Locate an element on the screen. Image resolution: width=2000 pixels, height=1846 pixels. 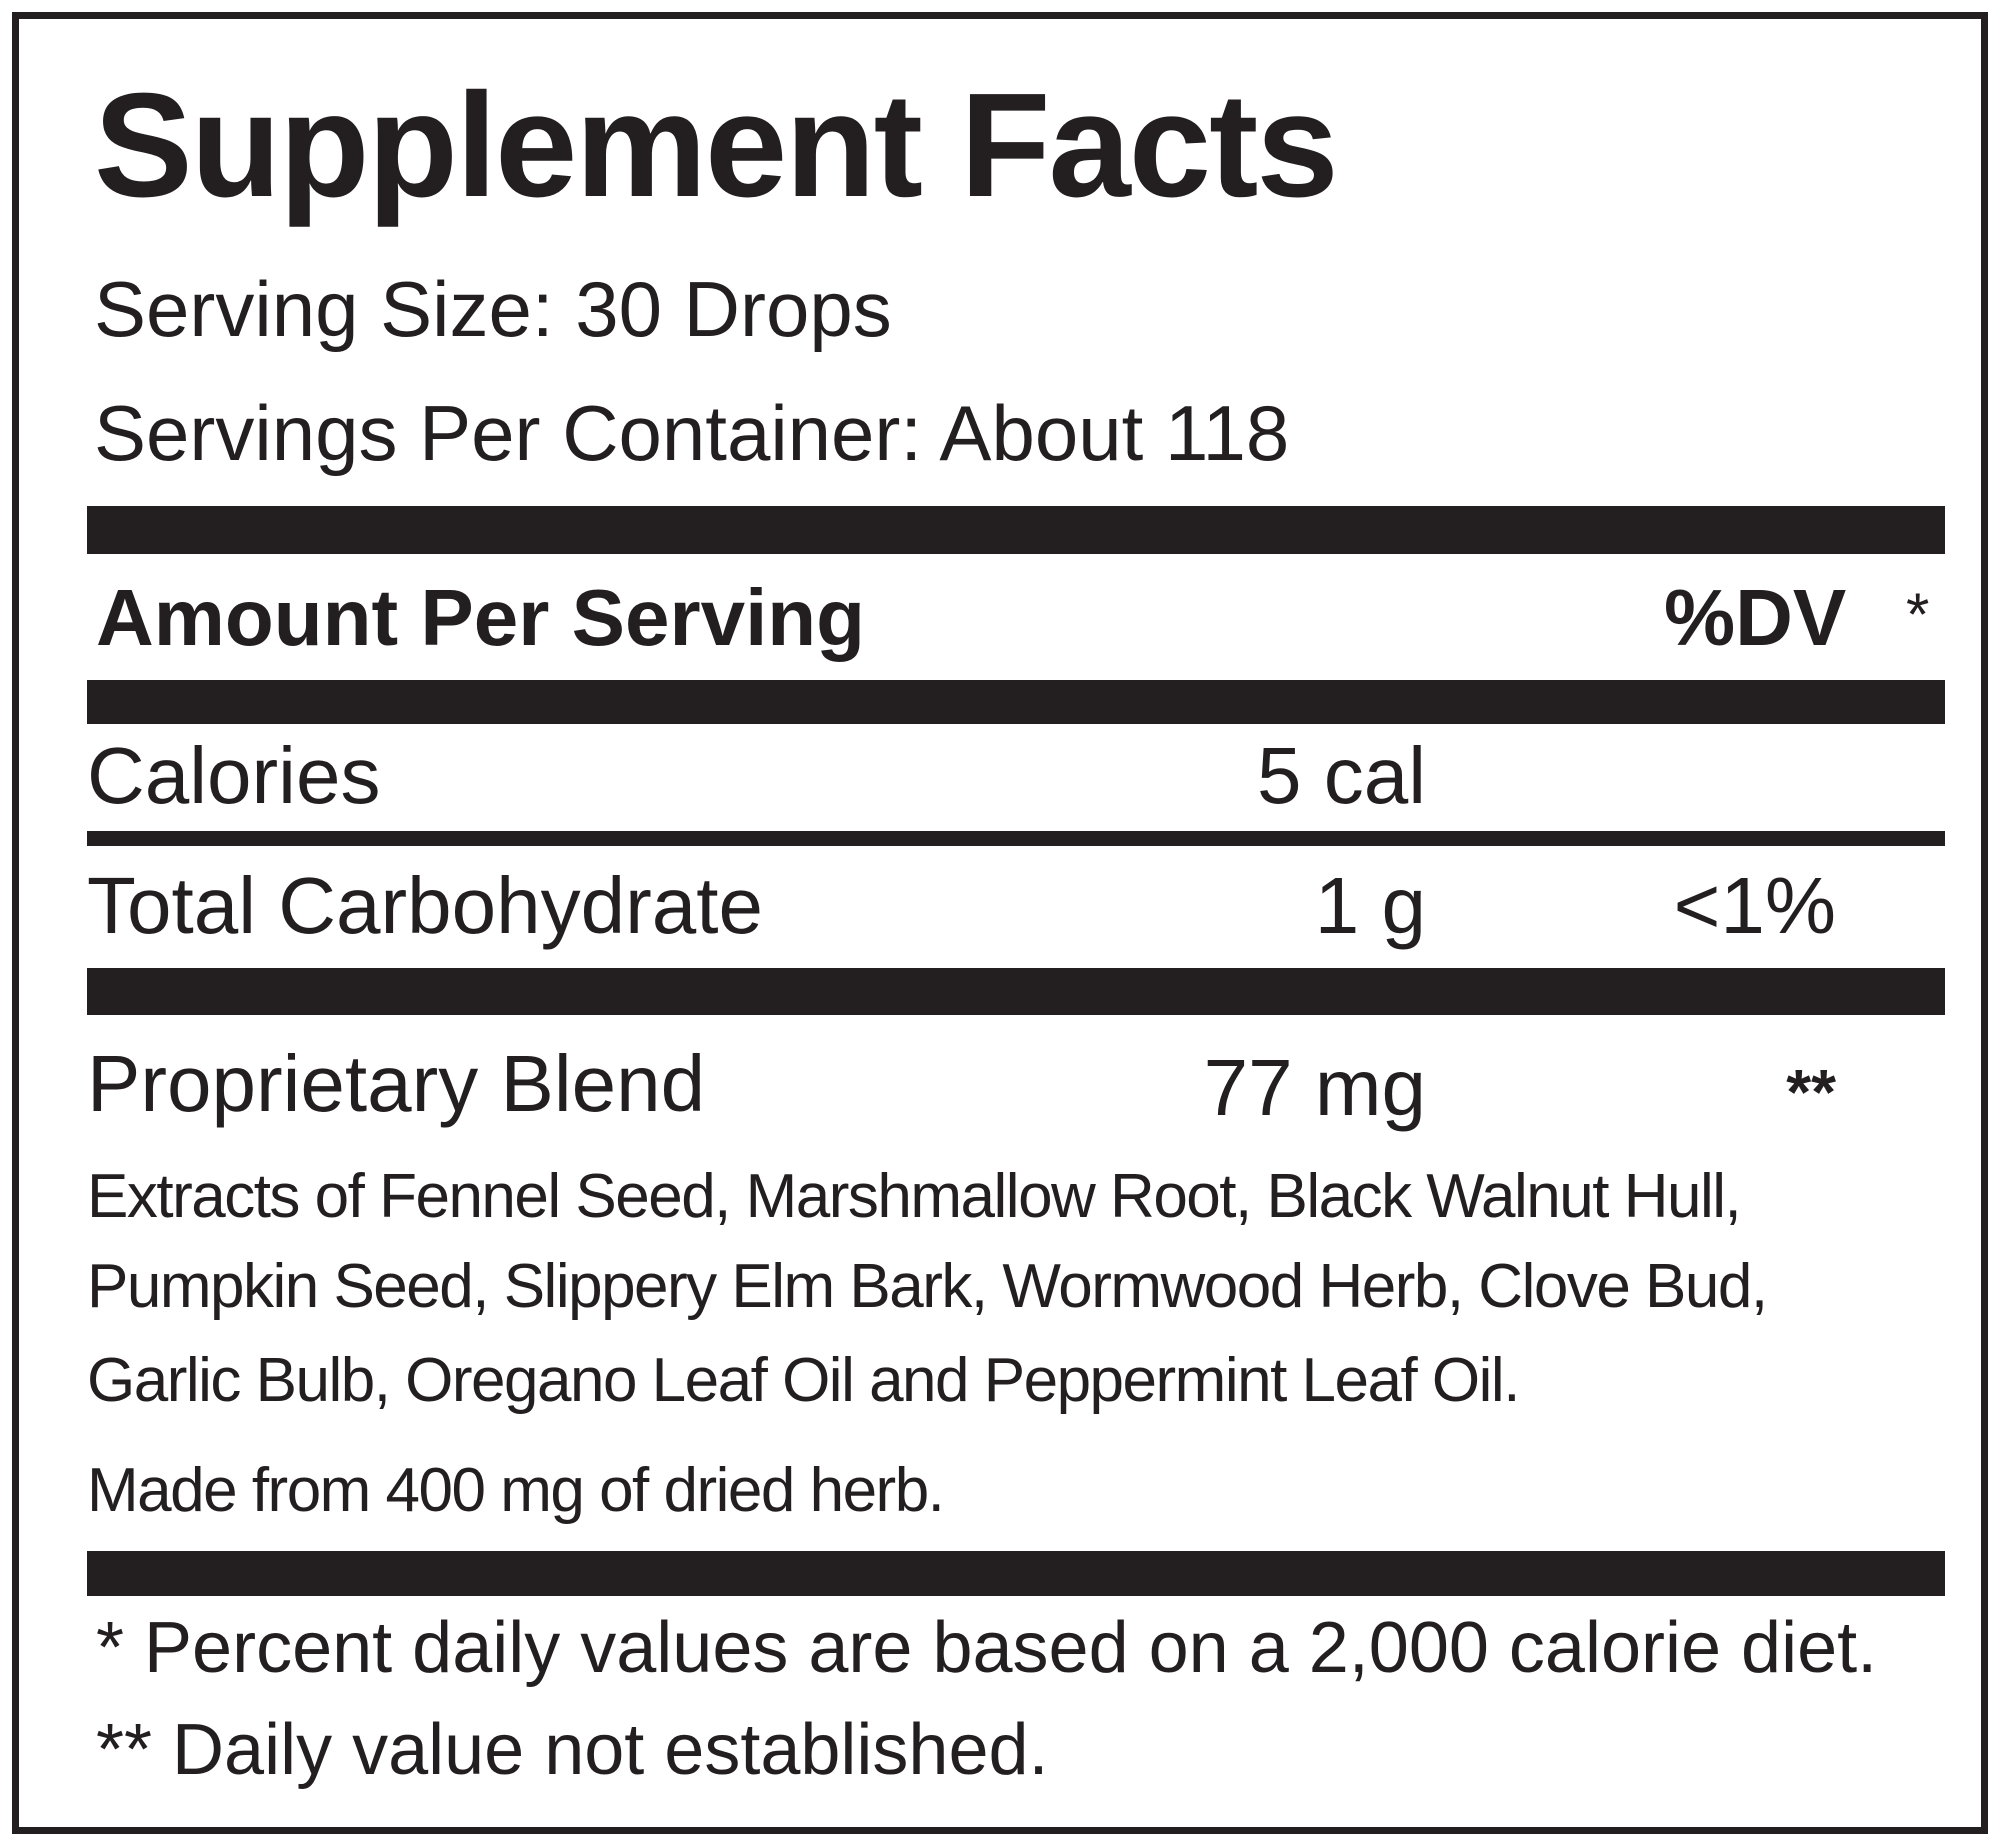
row-carbohydrate-name: Total Carbohydrate is located at coordinates (425, 905).